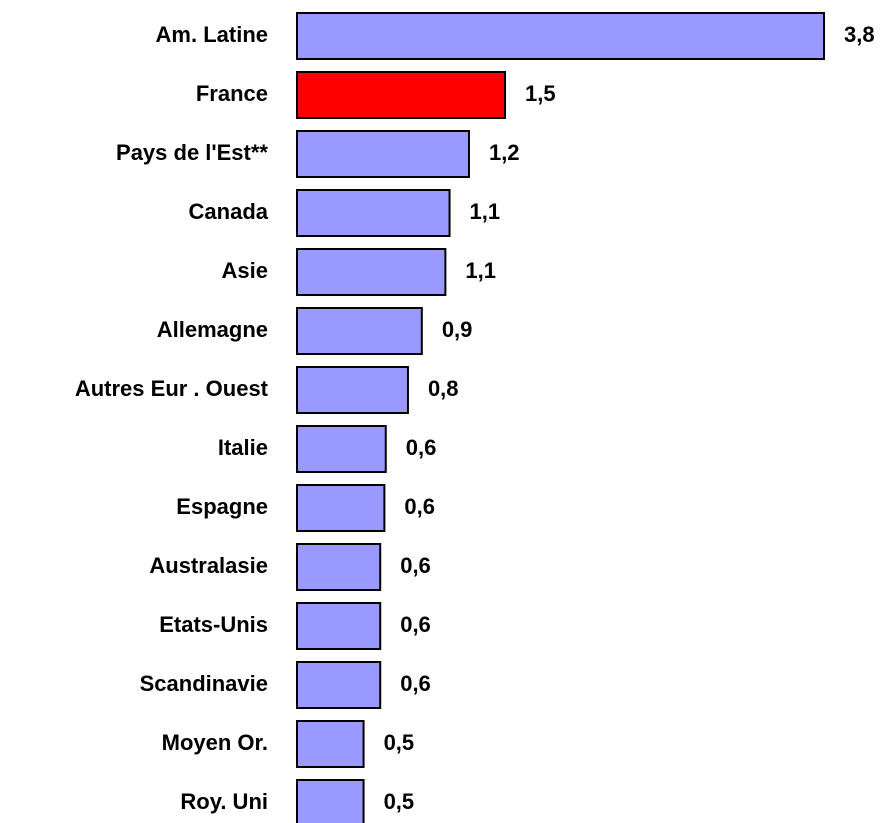 This screenshot has height=823, width=884. I want to click on category-label: Allemagne, so click(212, 329).